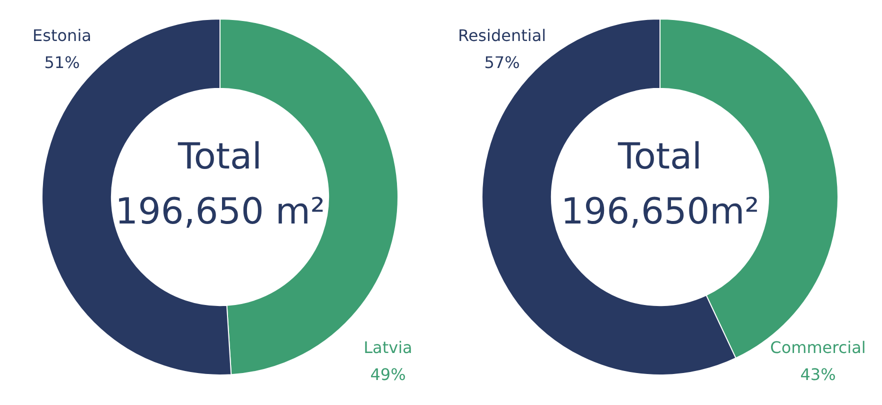 The height and width of the screenshot is (405, 882). Describe the element at coordinates (388, 347) in the screenshot. I see `slice-label: Latvia` at that location.